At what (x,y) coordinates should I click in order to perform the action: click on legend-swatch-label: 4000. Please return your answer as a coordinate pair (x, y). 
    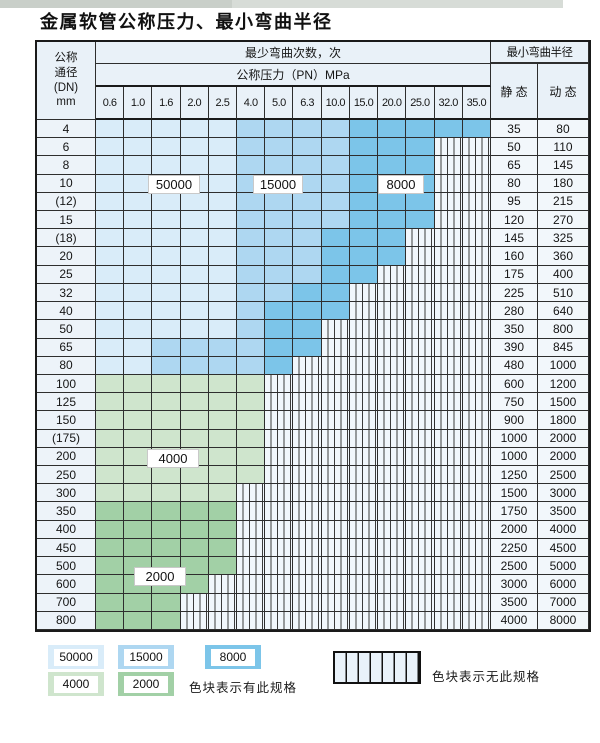
    Looking at the image, I should click on (76, 684).